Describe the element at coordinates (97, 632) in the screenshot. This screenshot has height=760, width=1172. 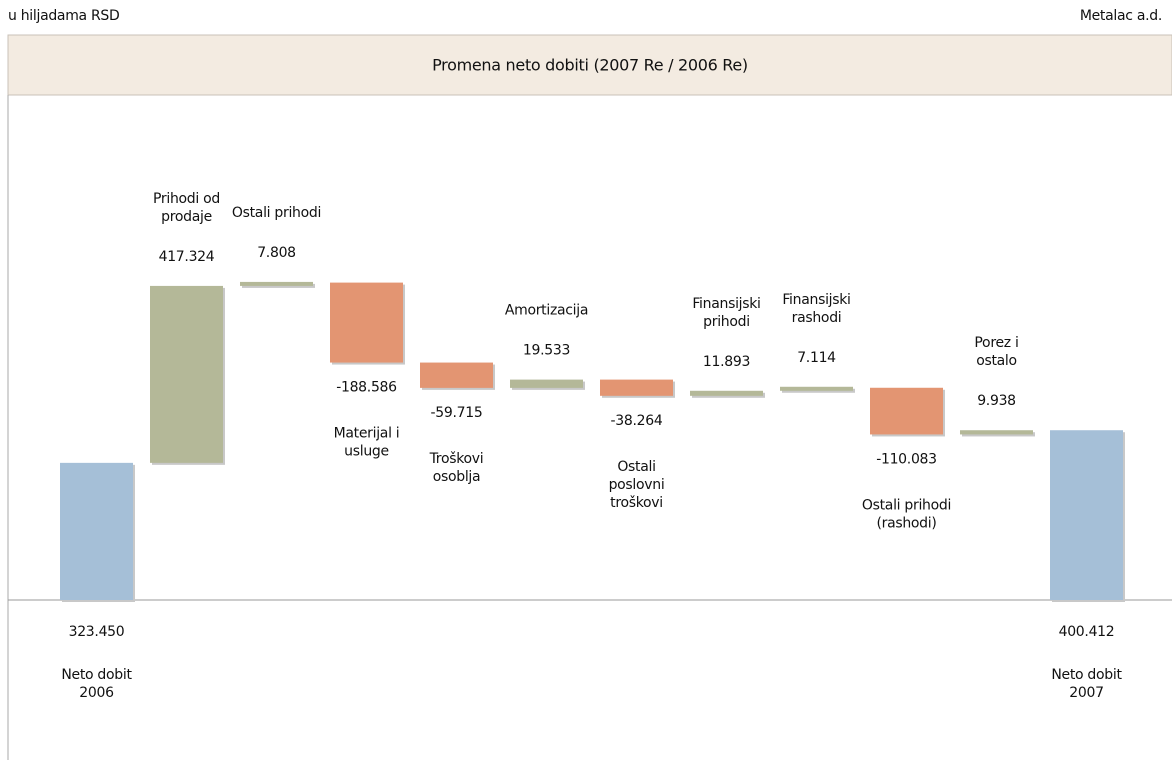
I see `value-label: 323.450` at that location.